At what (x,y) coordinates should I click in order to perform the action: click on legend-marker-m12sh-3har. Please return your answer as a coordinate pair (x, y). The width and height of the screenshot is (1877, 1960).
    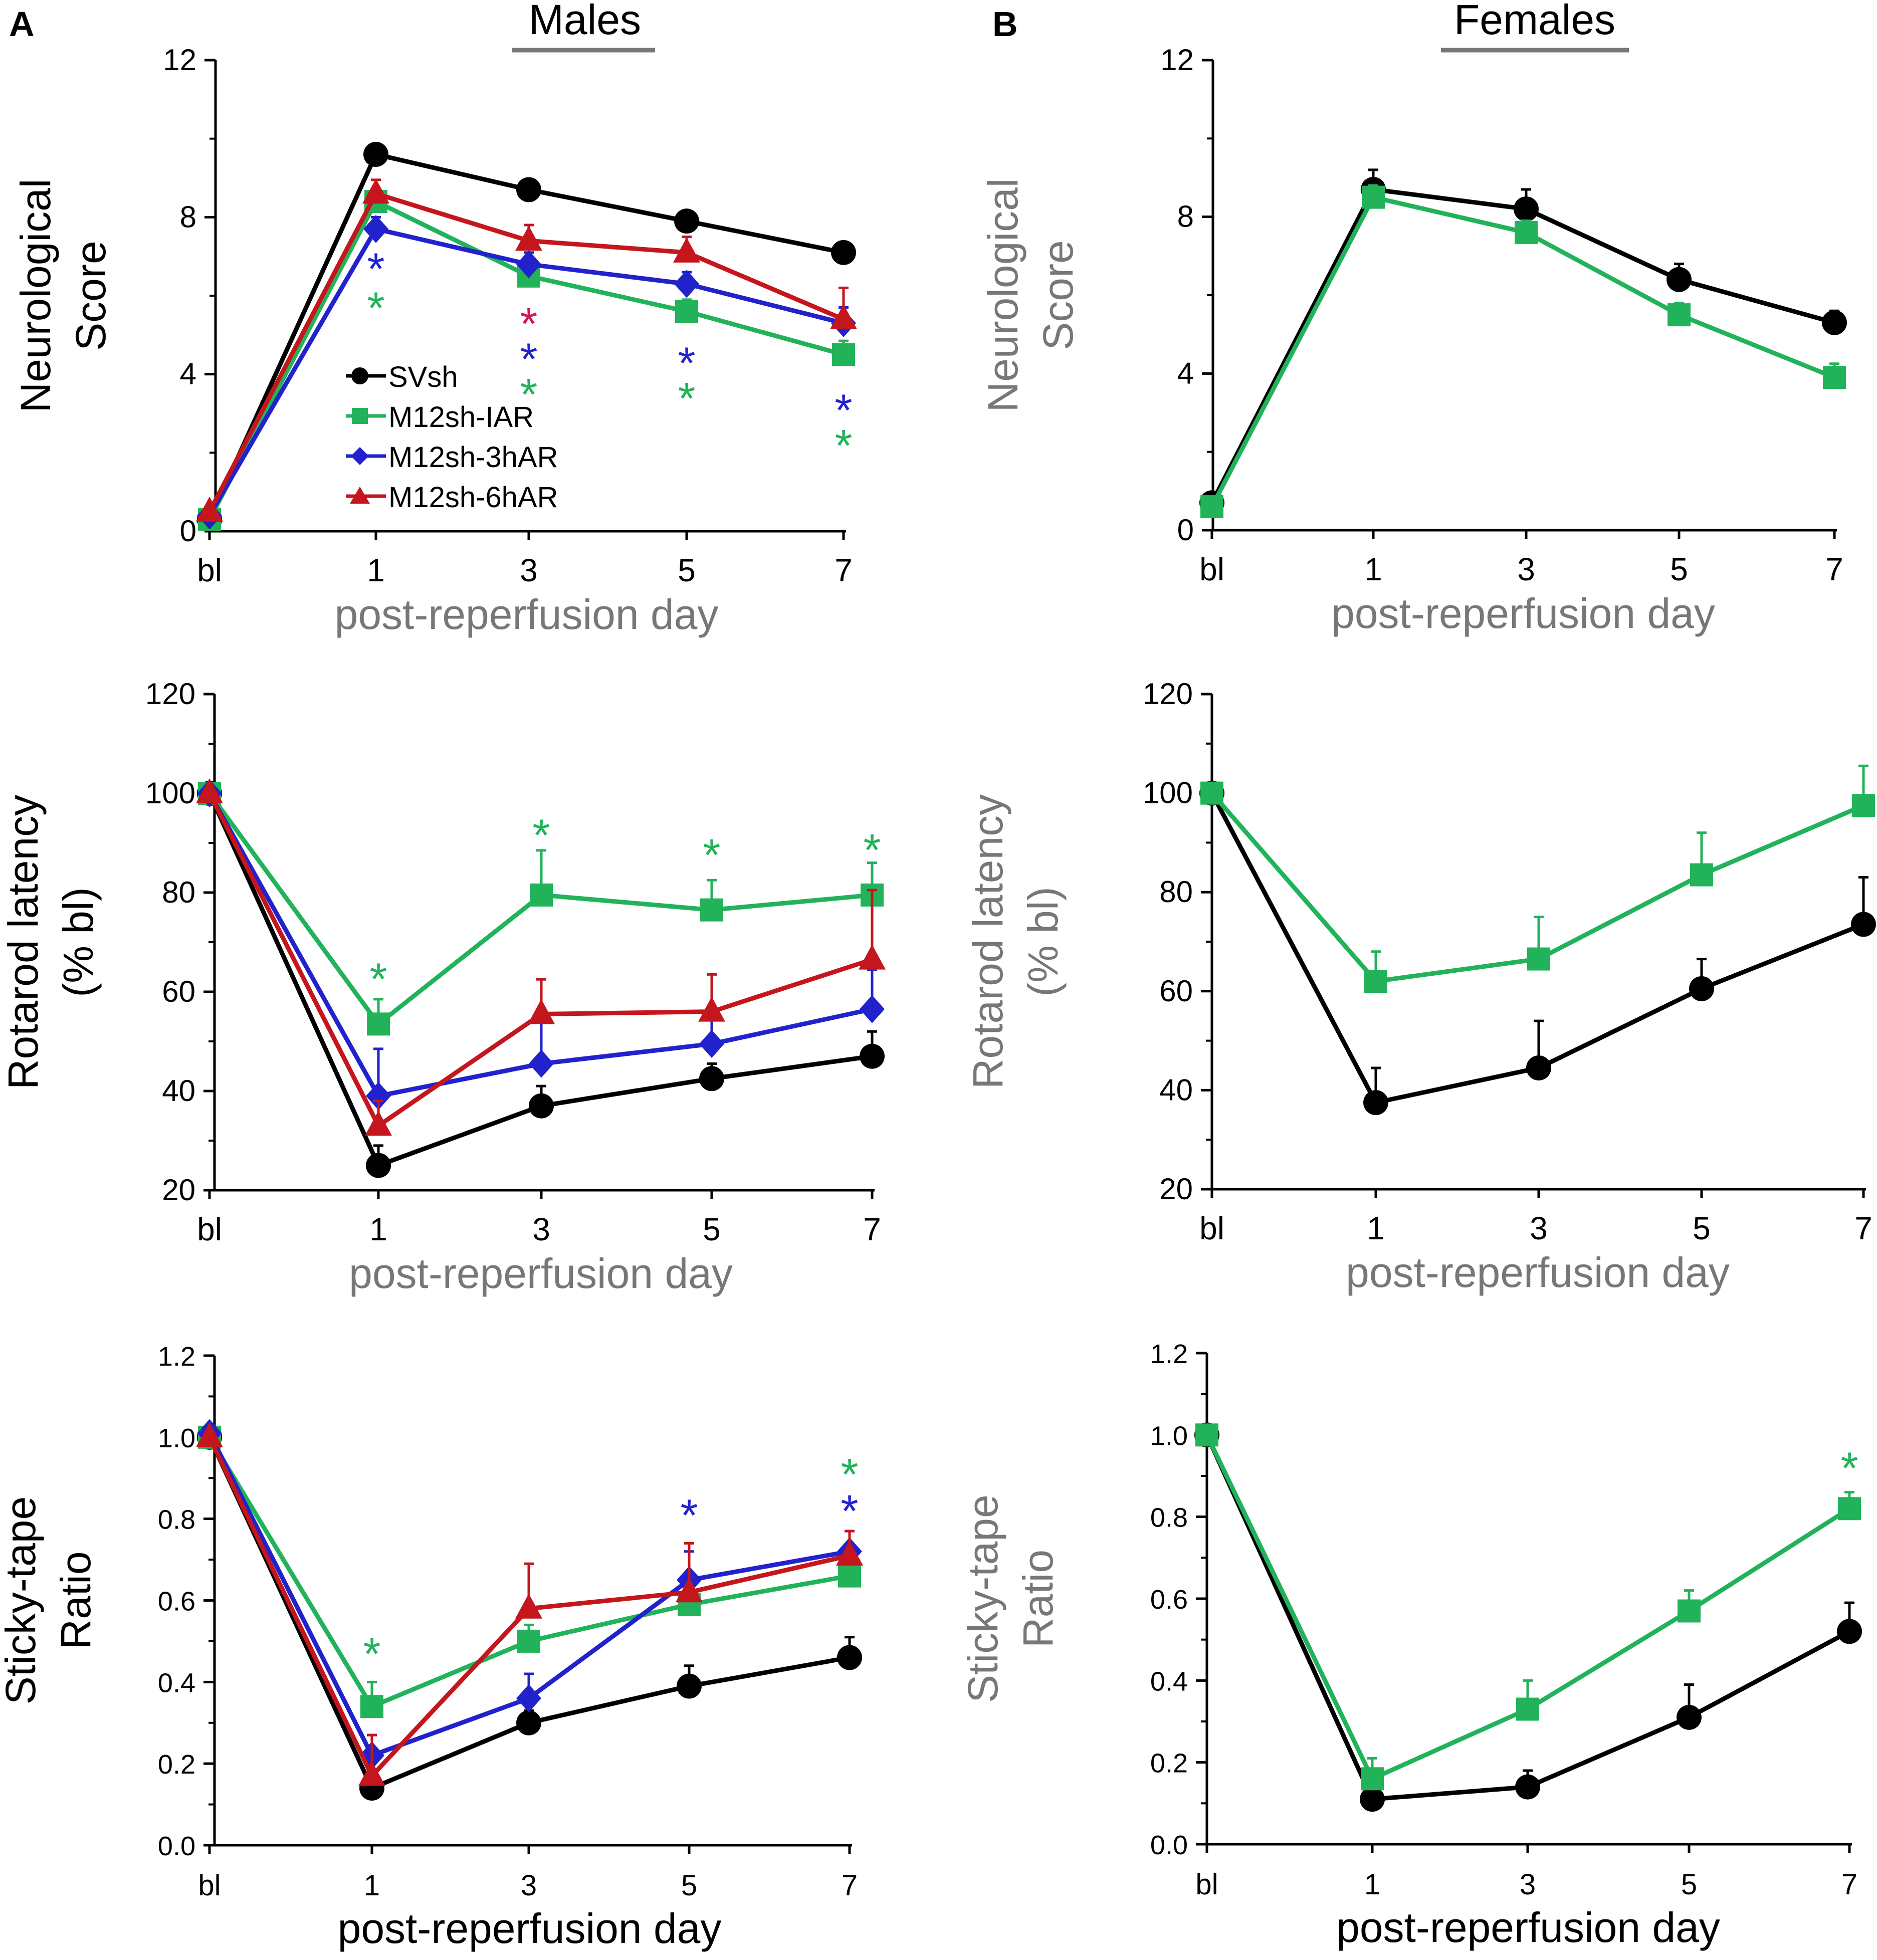
    Looking at the image, I should click on (360, 456).